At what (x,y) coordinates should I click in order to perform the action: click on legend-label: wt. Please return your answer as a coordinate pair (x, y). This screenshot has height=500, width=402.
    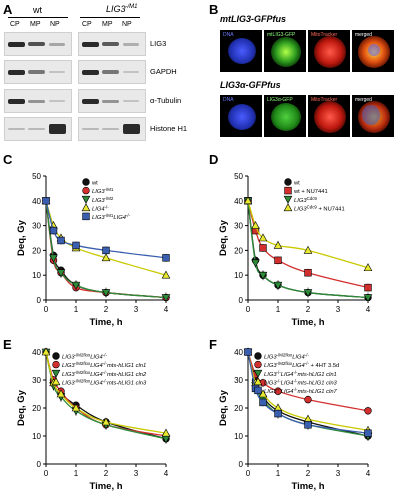
    Looking at the image, I should click on (94, 184).